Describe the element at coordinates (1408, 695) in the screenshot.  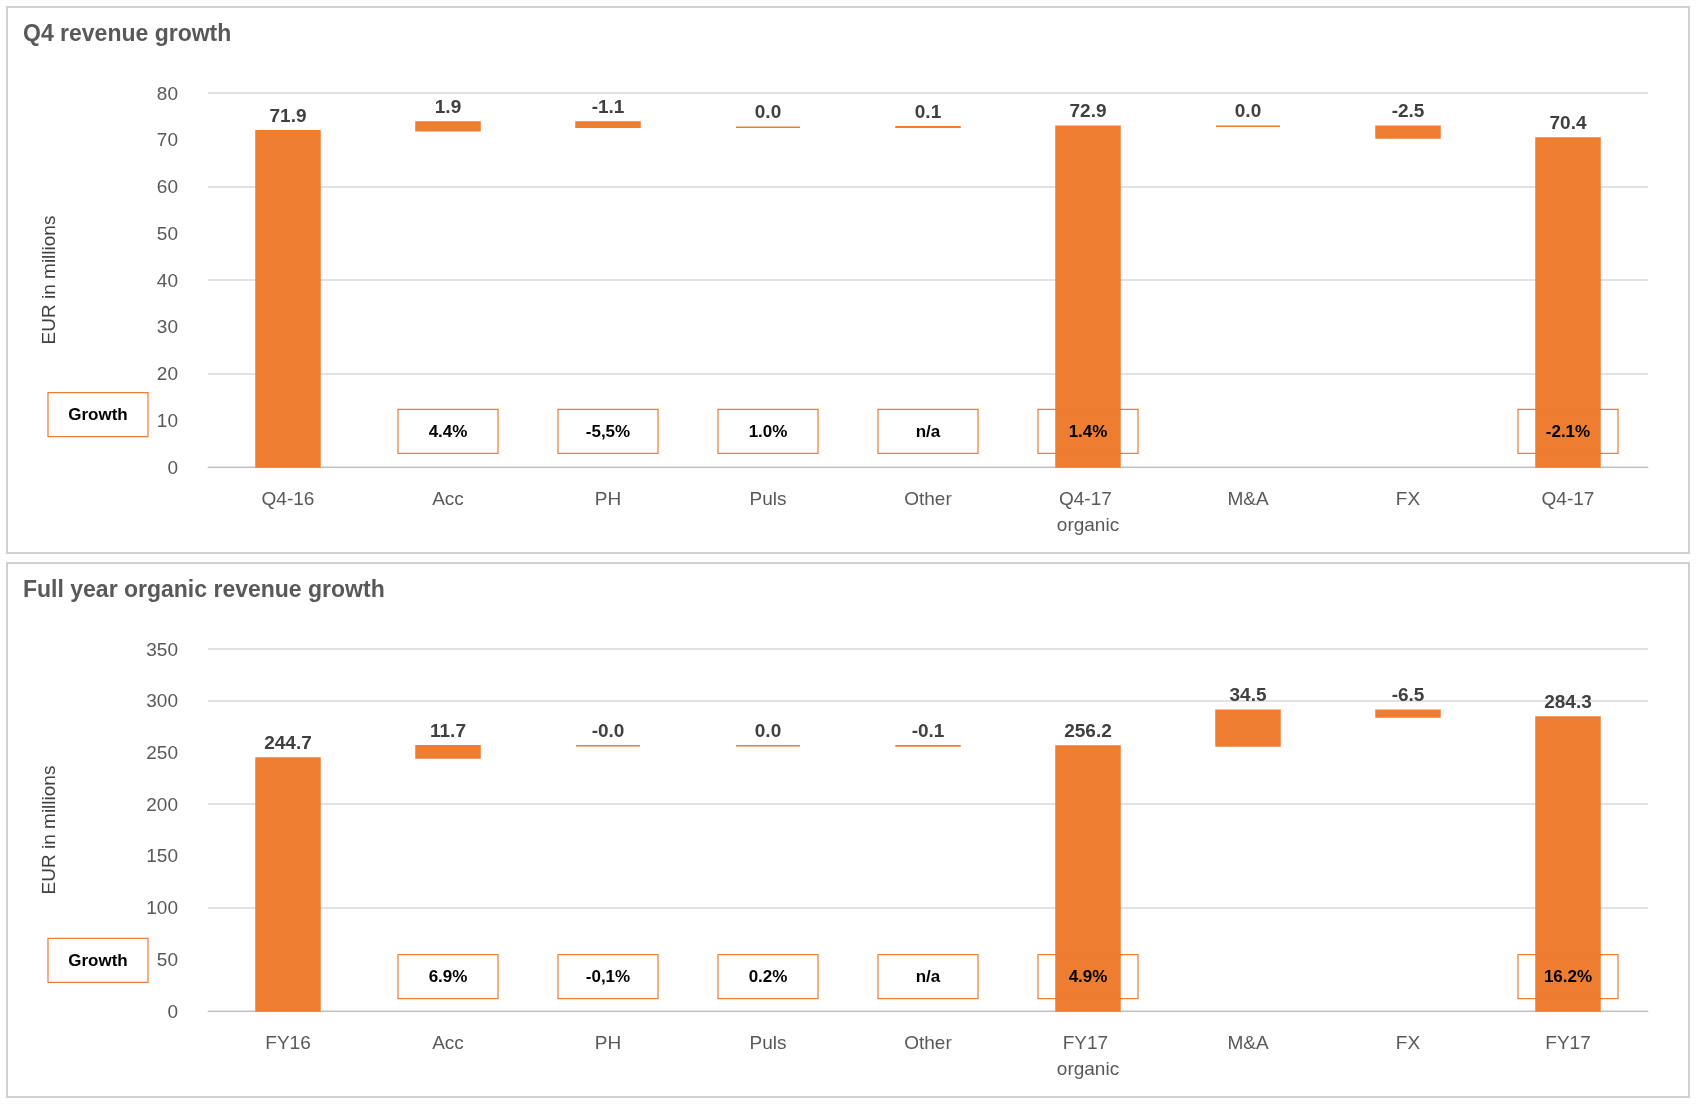
I see `data-label: -6.5` at that location.